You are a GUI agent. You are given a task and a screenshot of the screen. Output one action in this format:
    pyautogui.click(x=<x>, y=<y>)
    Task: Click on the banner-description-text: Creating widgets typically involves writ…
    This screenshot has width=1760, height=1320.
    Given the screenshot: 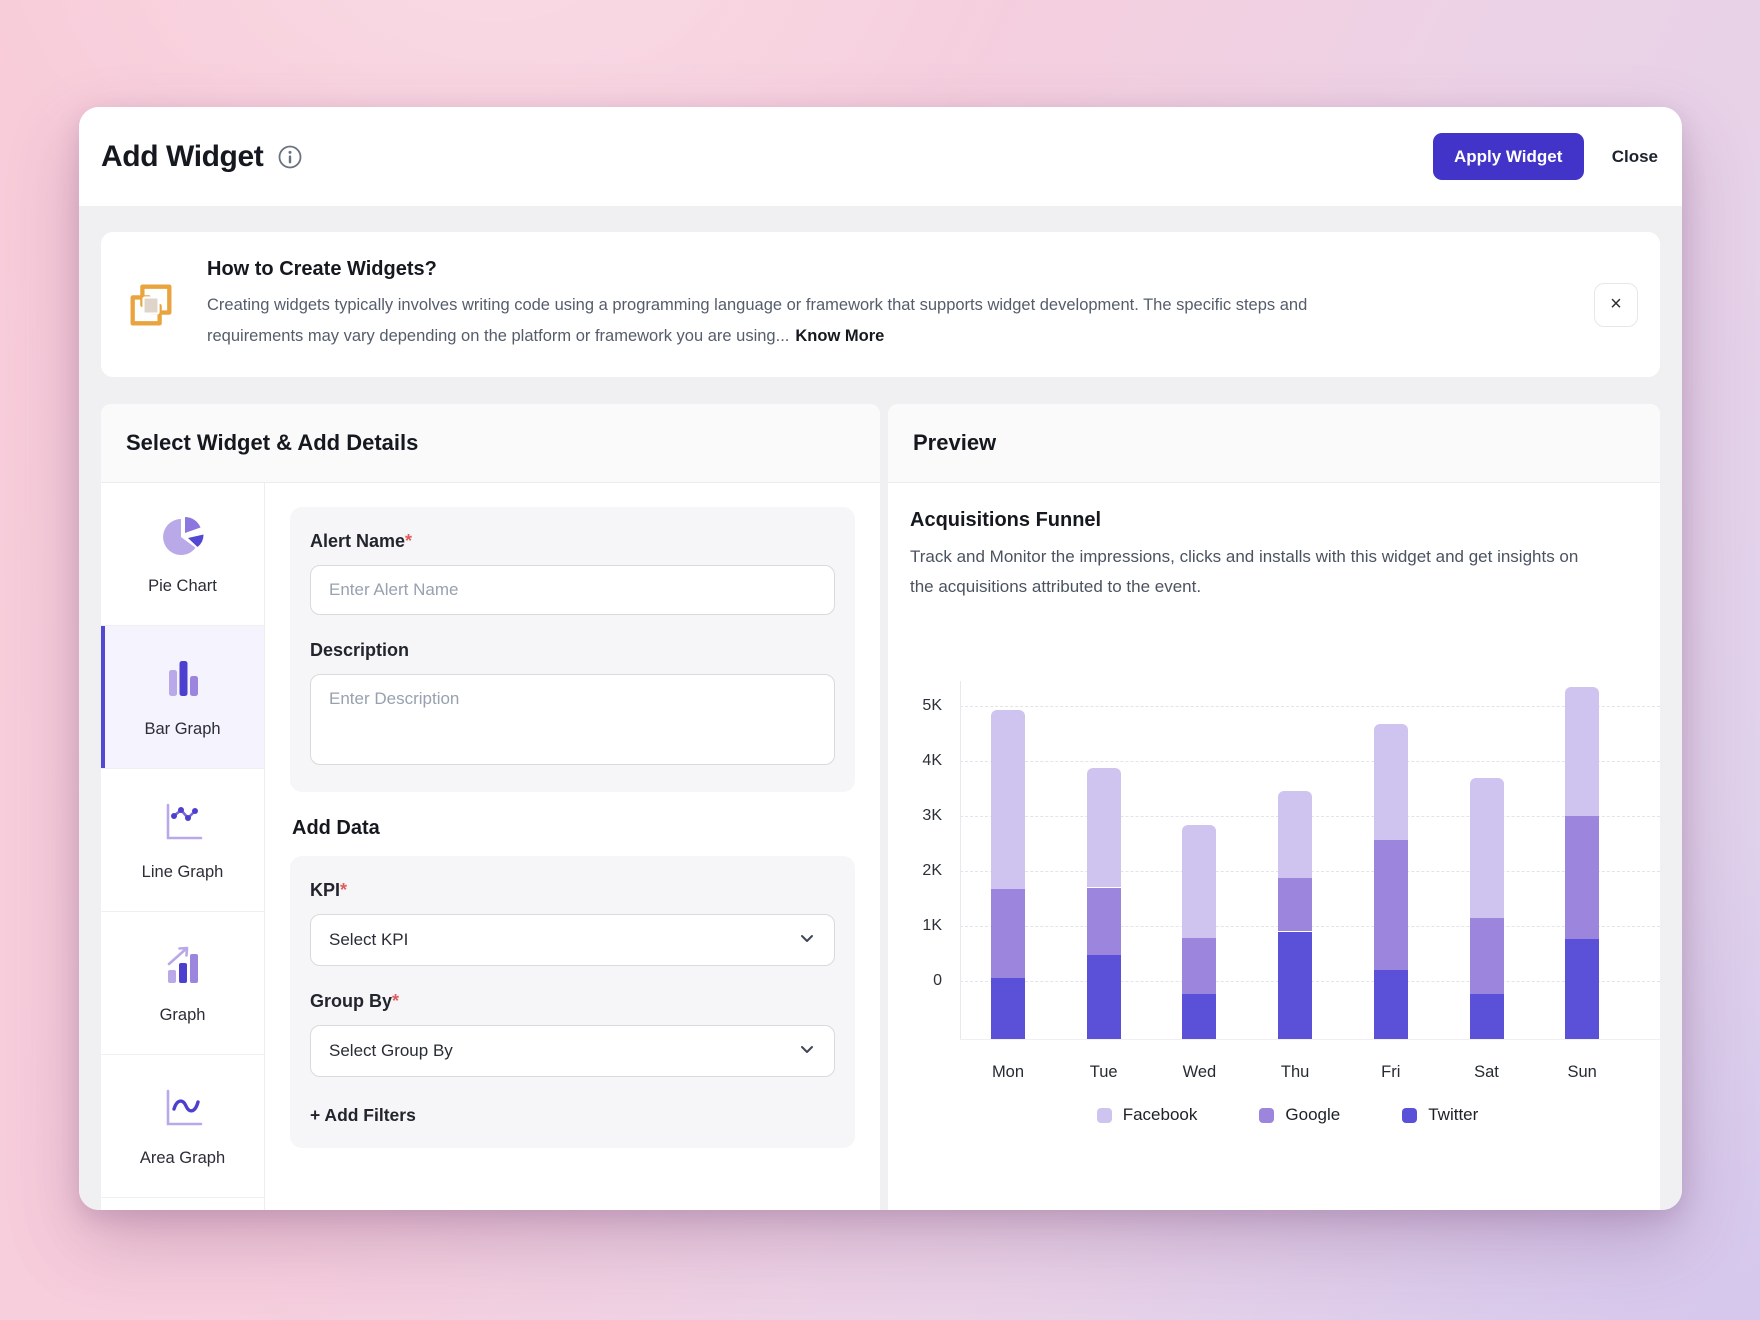 What is the action you would take?
    pyautogui.click(x=757, y=320)
    